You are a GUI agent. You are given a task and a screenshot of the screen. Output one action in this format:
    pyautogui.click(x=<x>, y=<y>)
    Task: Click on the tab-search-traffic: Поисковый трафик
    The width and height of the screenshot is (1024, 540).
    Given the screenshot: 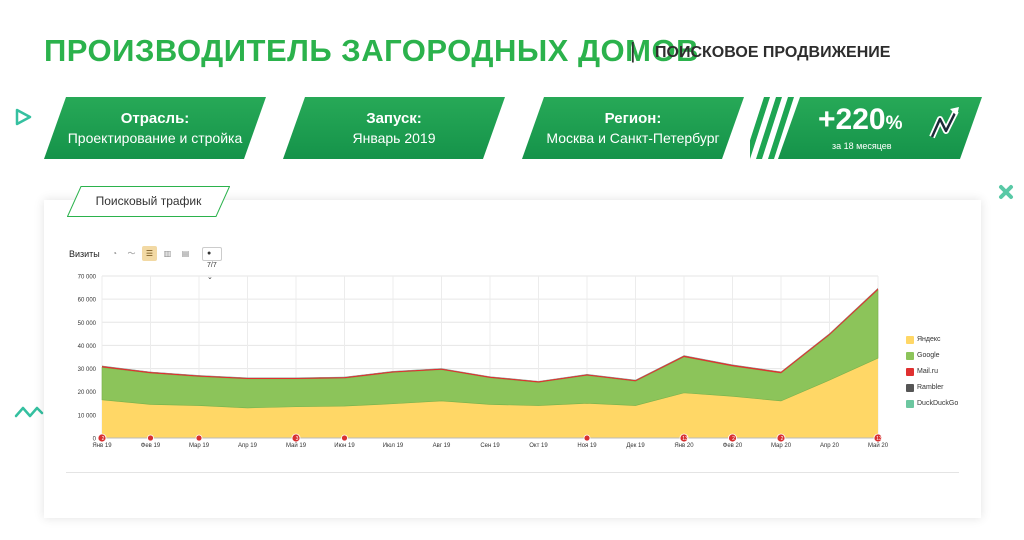 What is the action you would take?
    pyautogui.click(x=148, y=201)
    